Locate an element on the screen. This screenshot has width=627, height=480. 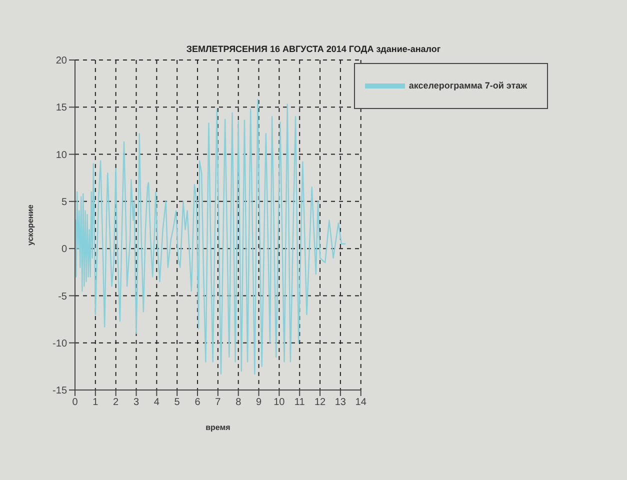
x-tick-label: 13 is located at coordinates (340, 402).